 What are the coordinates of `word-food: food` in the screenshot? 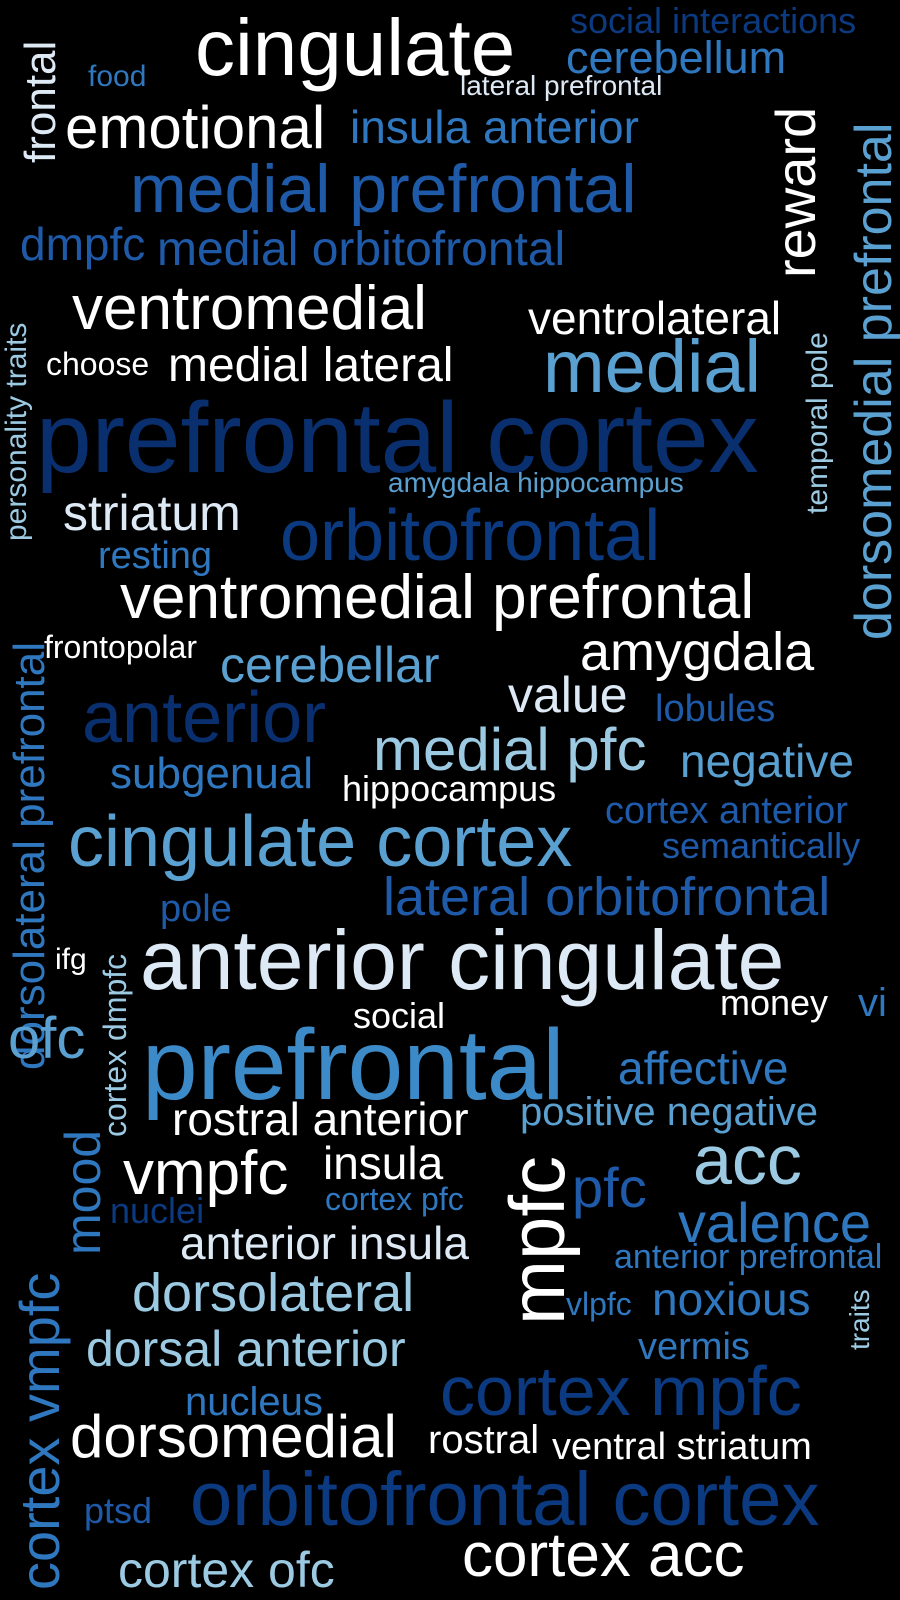 It's located at (117, 76).